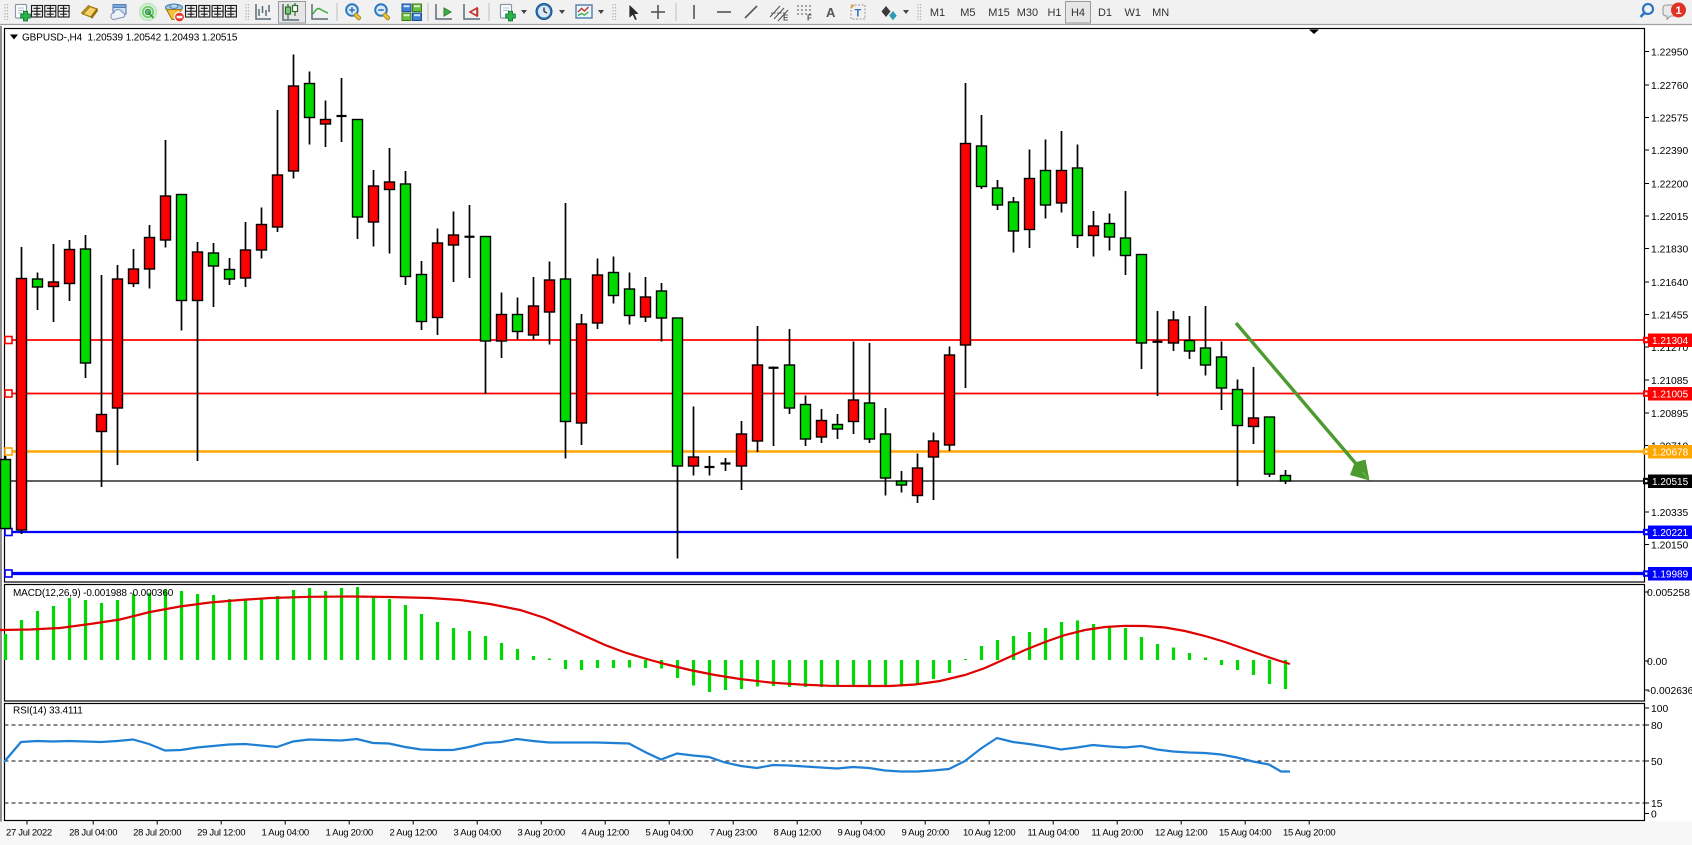 The image size is (1692, 845). I want to click on svg-text: 15 Aug 04:00, so click(1245, 833).